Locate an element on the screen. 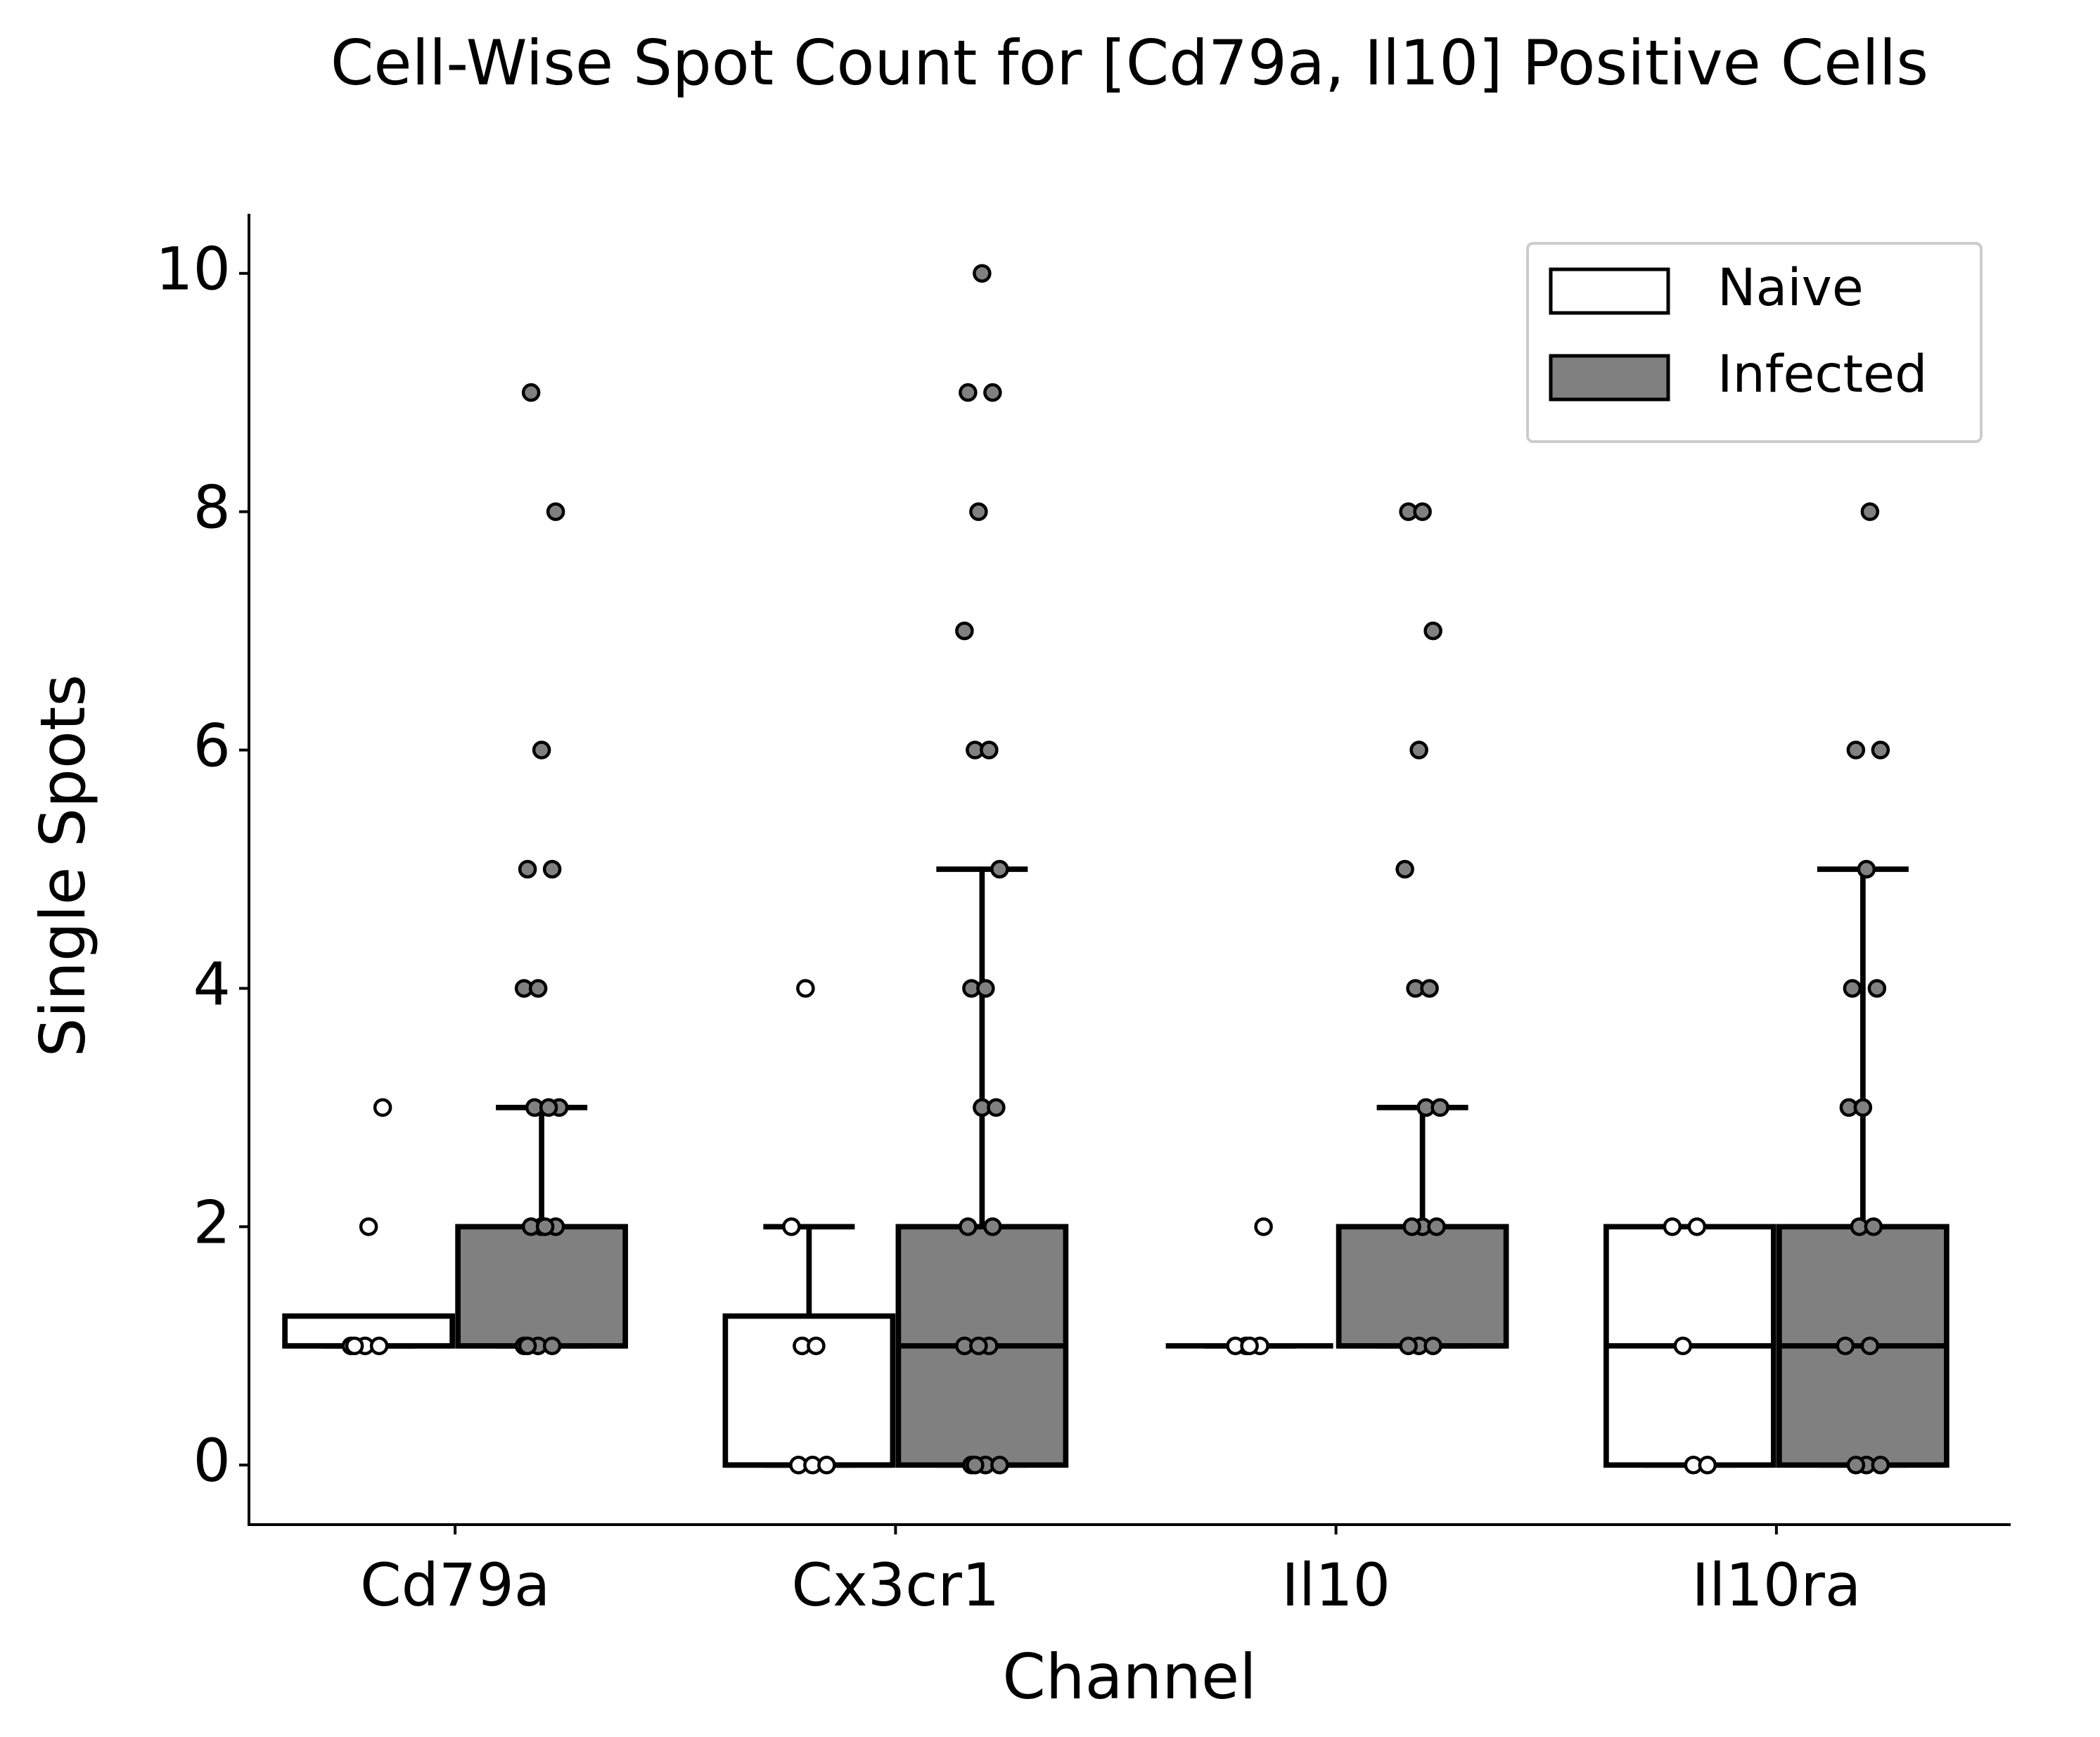  y-tick-label: 8 is located at coordinates (212, 508).